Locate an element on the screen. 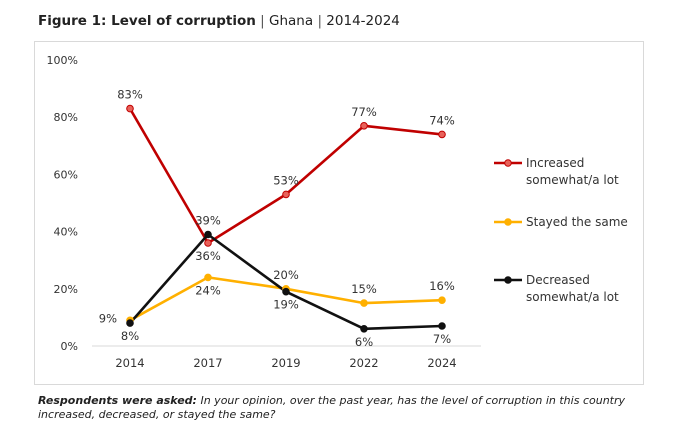 The width and height of the screenshot is (689, 440). figure-country: Ghana is located at coordinates (291, 21).